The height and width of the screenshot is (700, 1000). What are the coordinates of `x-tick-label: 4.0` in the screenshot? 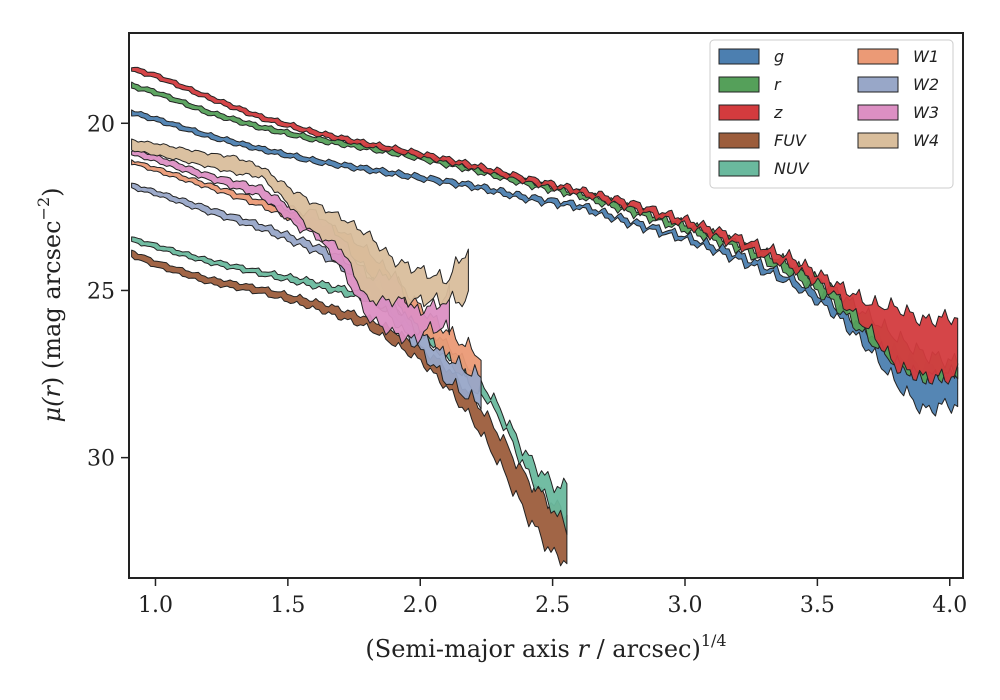 It's located at (949, 605).